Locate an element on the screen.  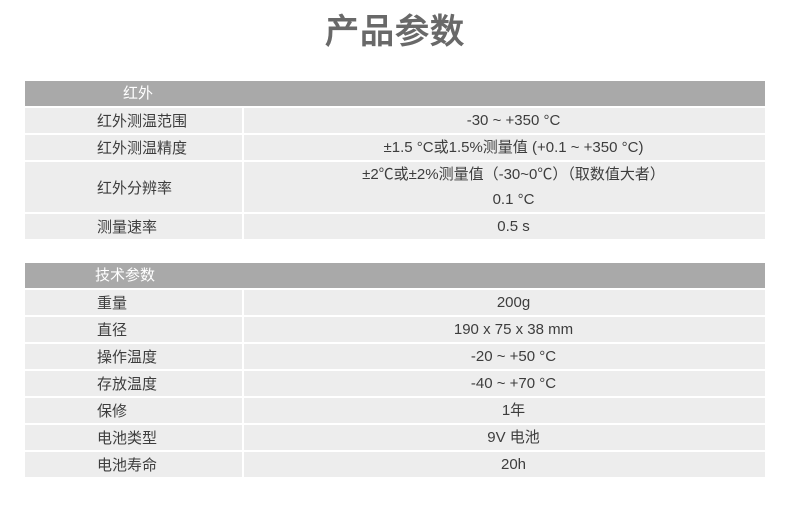
row-value: 9V 电池 is located at coordinates (504, 437).